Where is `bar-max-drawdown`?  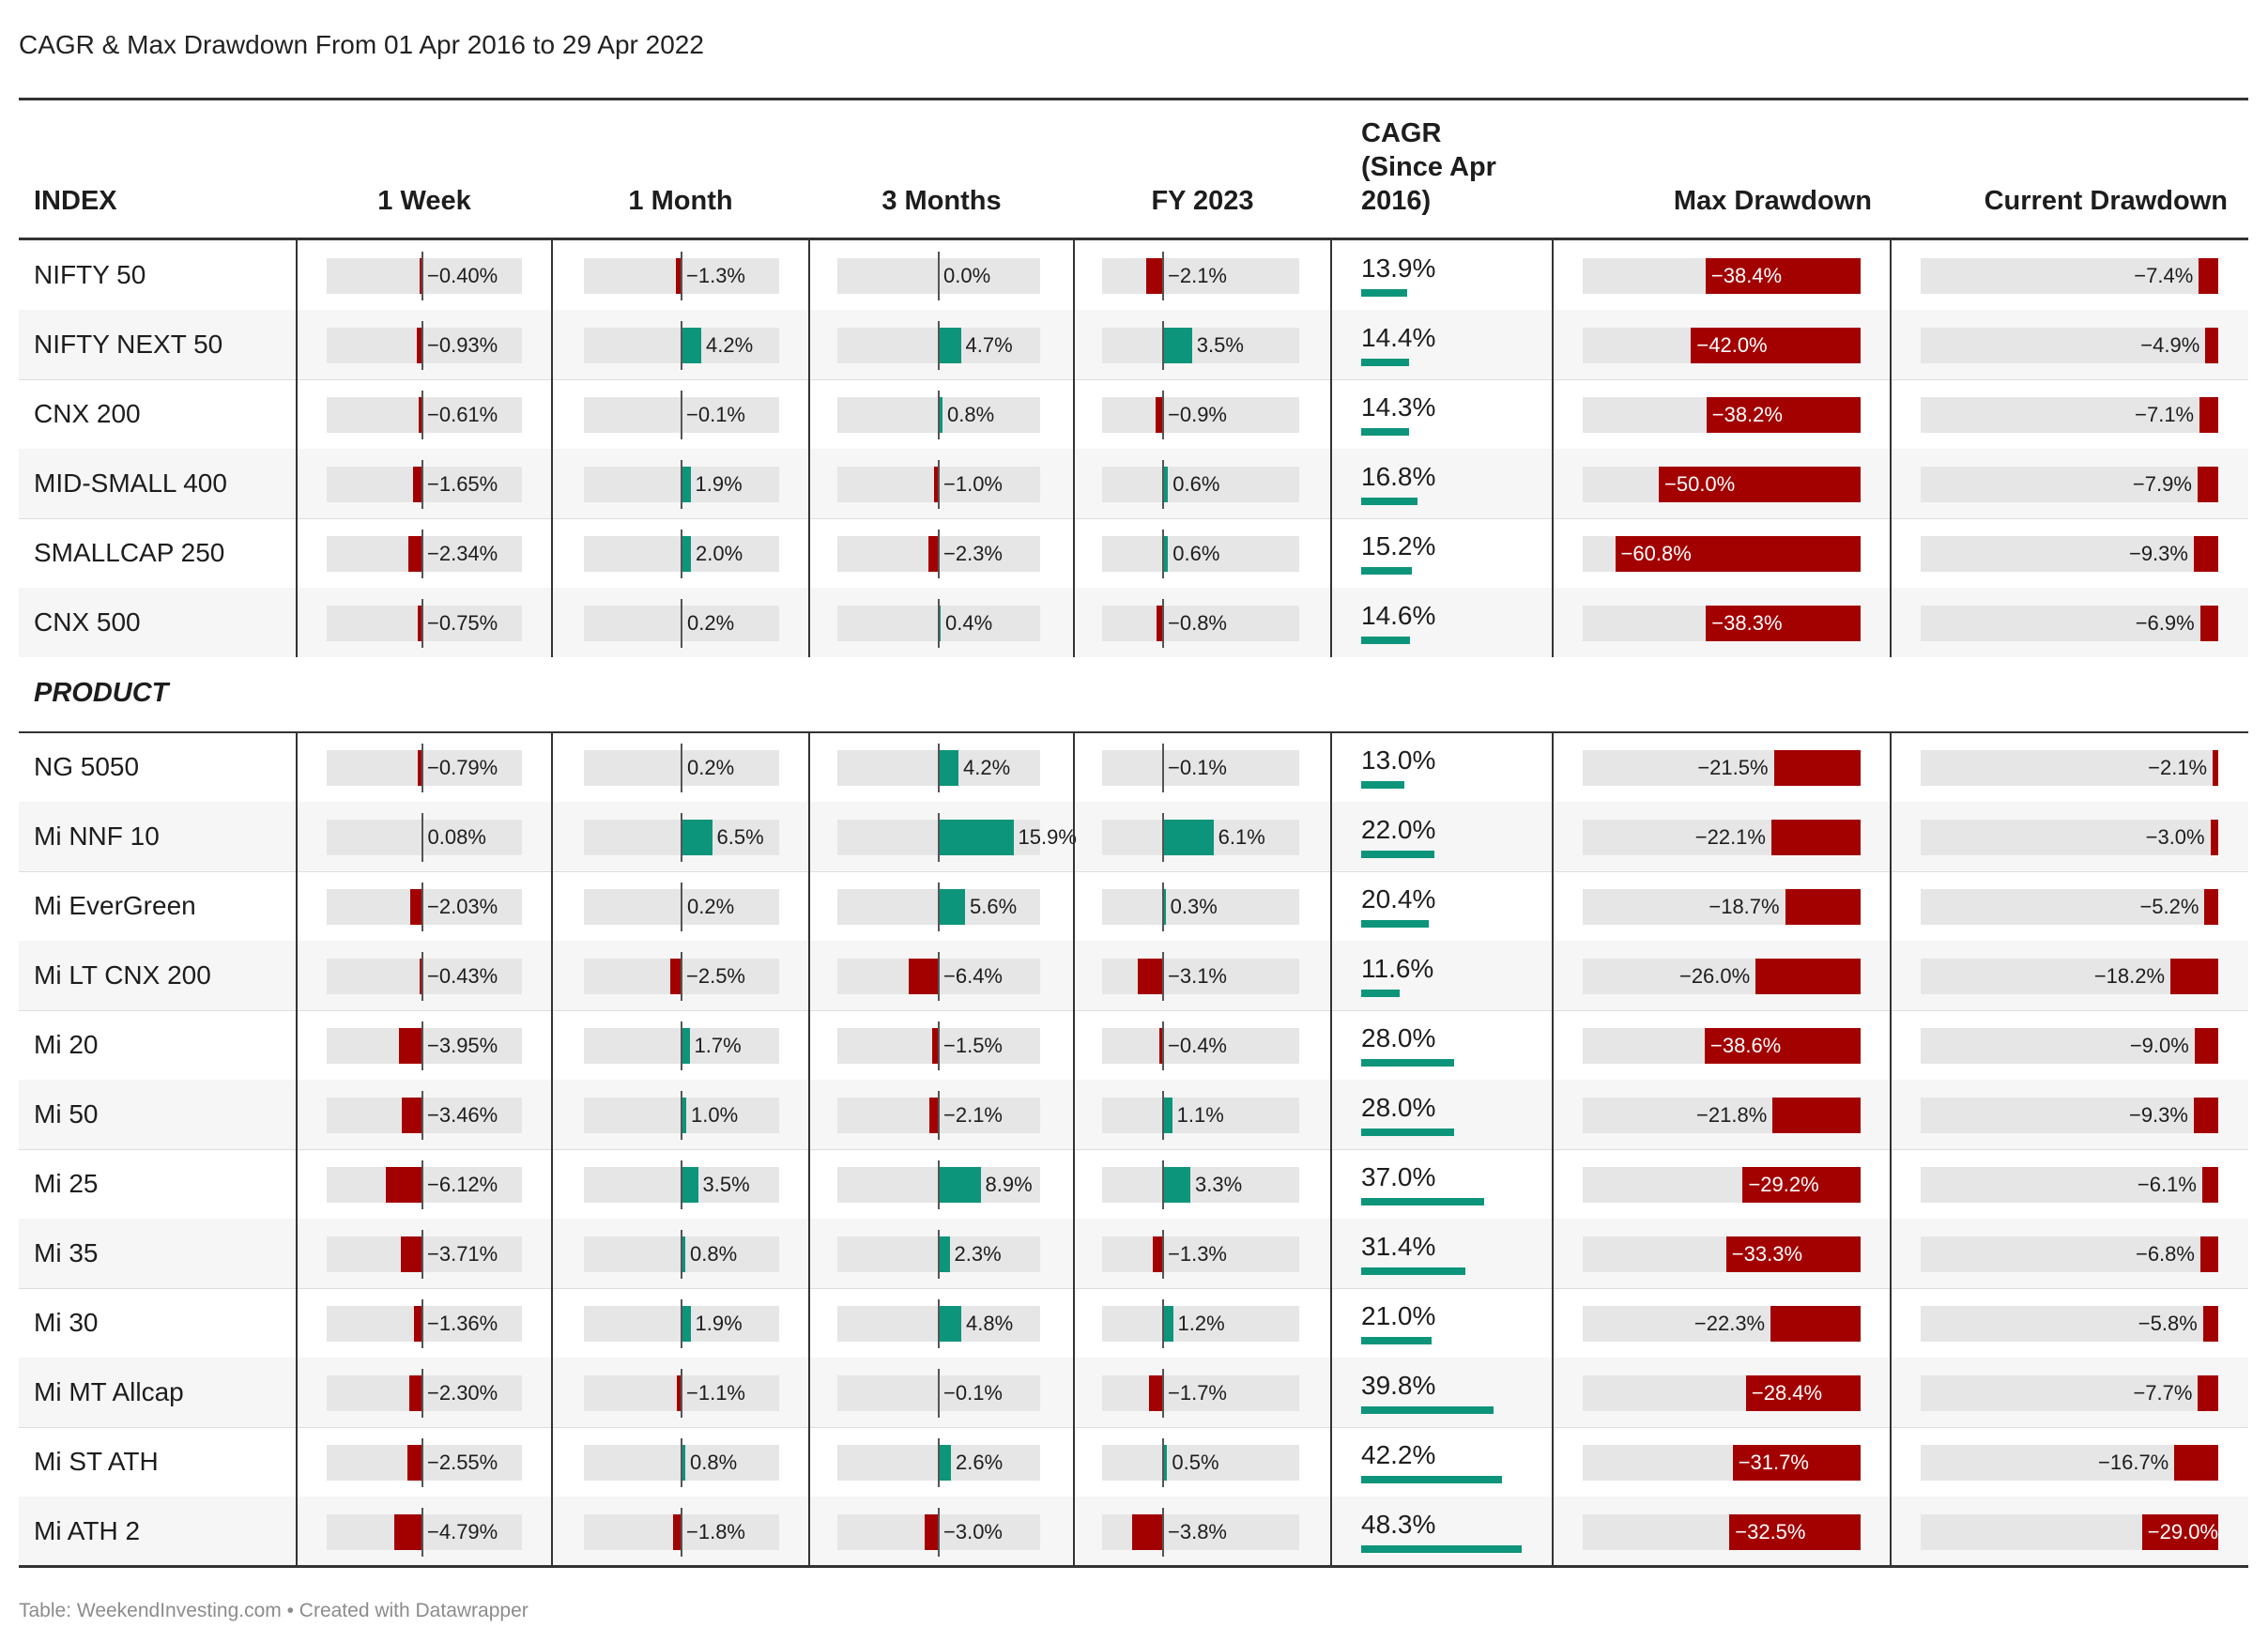
bar-max-drawdown is located at coordinates (1808, 977).